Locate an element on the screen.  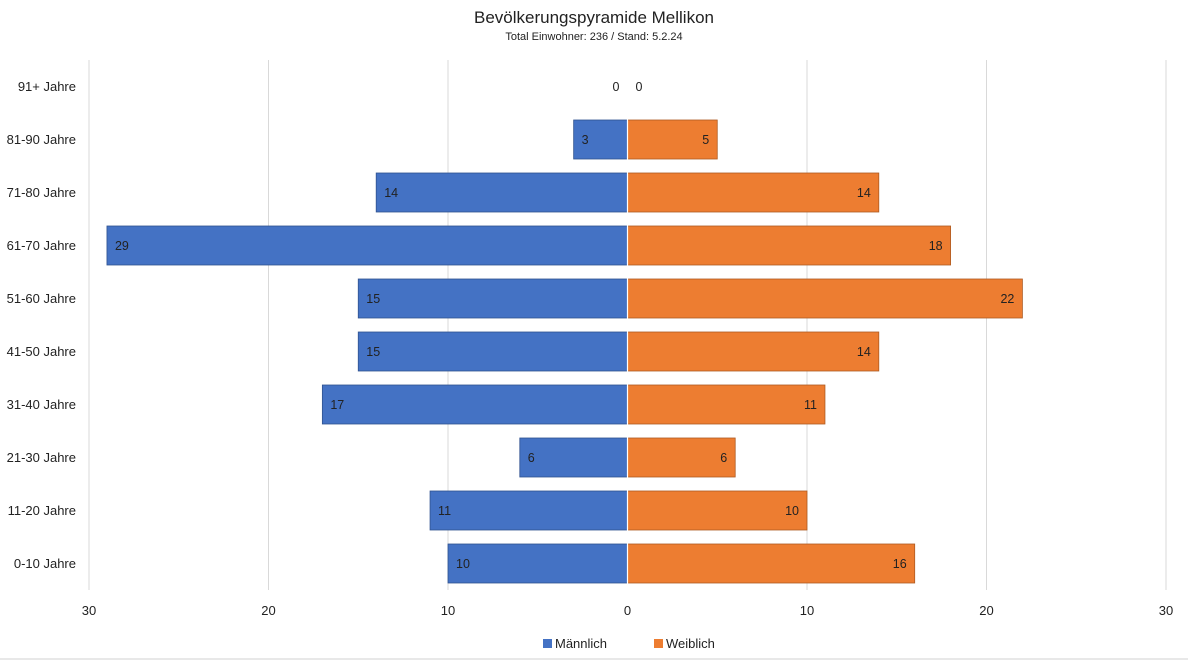
data-label-weiblich: 16 is located at coordinates (900, 564).